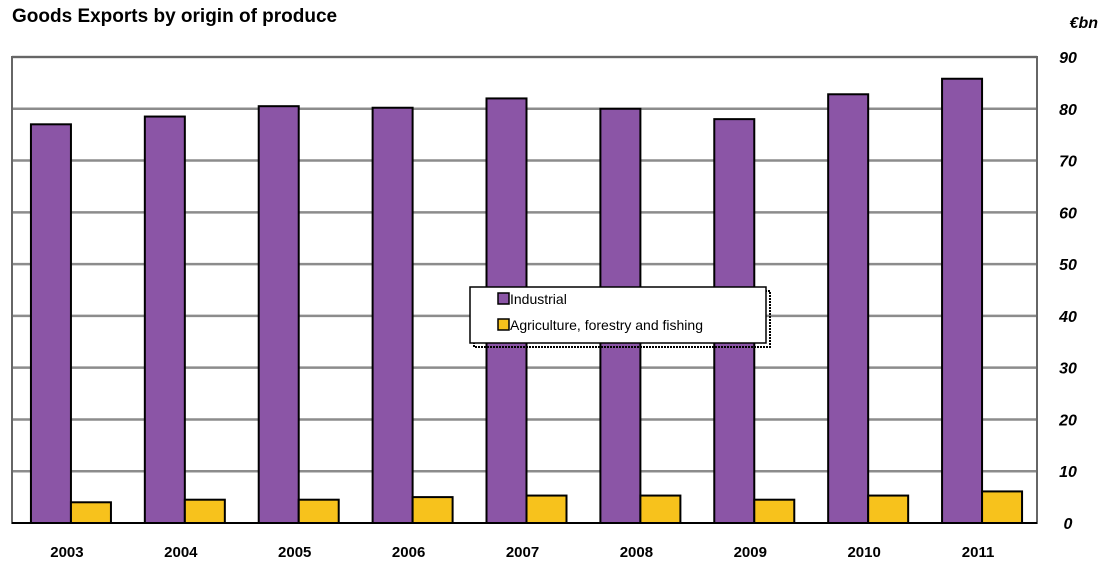  Describe the element at coordinates (174, 16) in the screenshot. I see `chart-title: Goods Exports by origin of produce` at that location.